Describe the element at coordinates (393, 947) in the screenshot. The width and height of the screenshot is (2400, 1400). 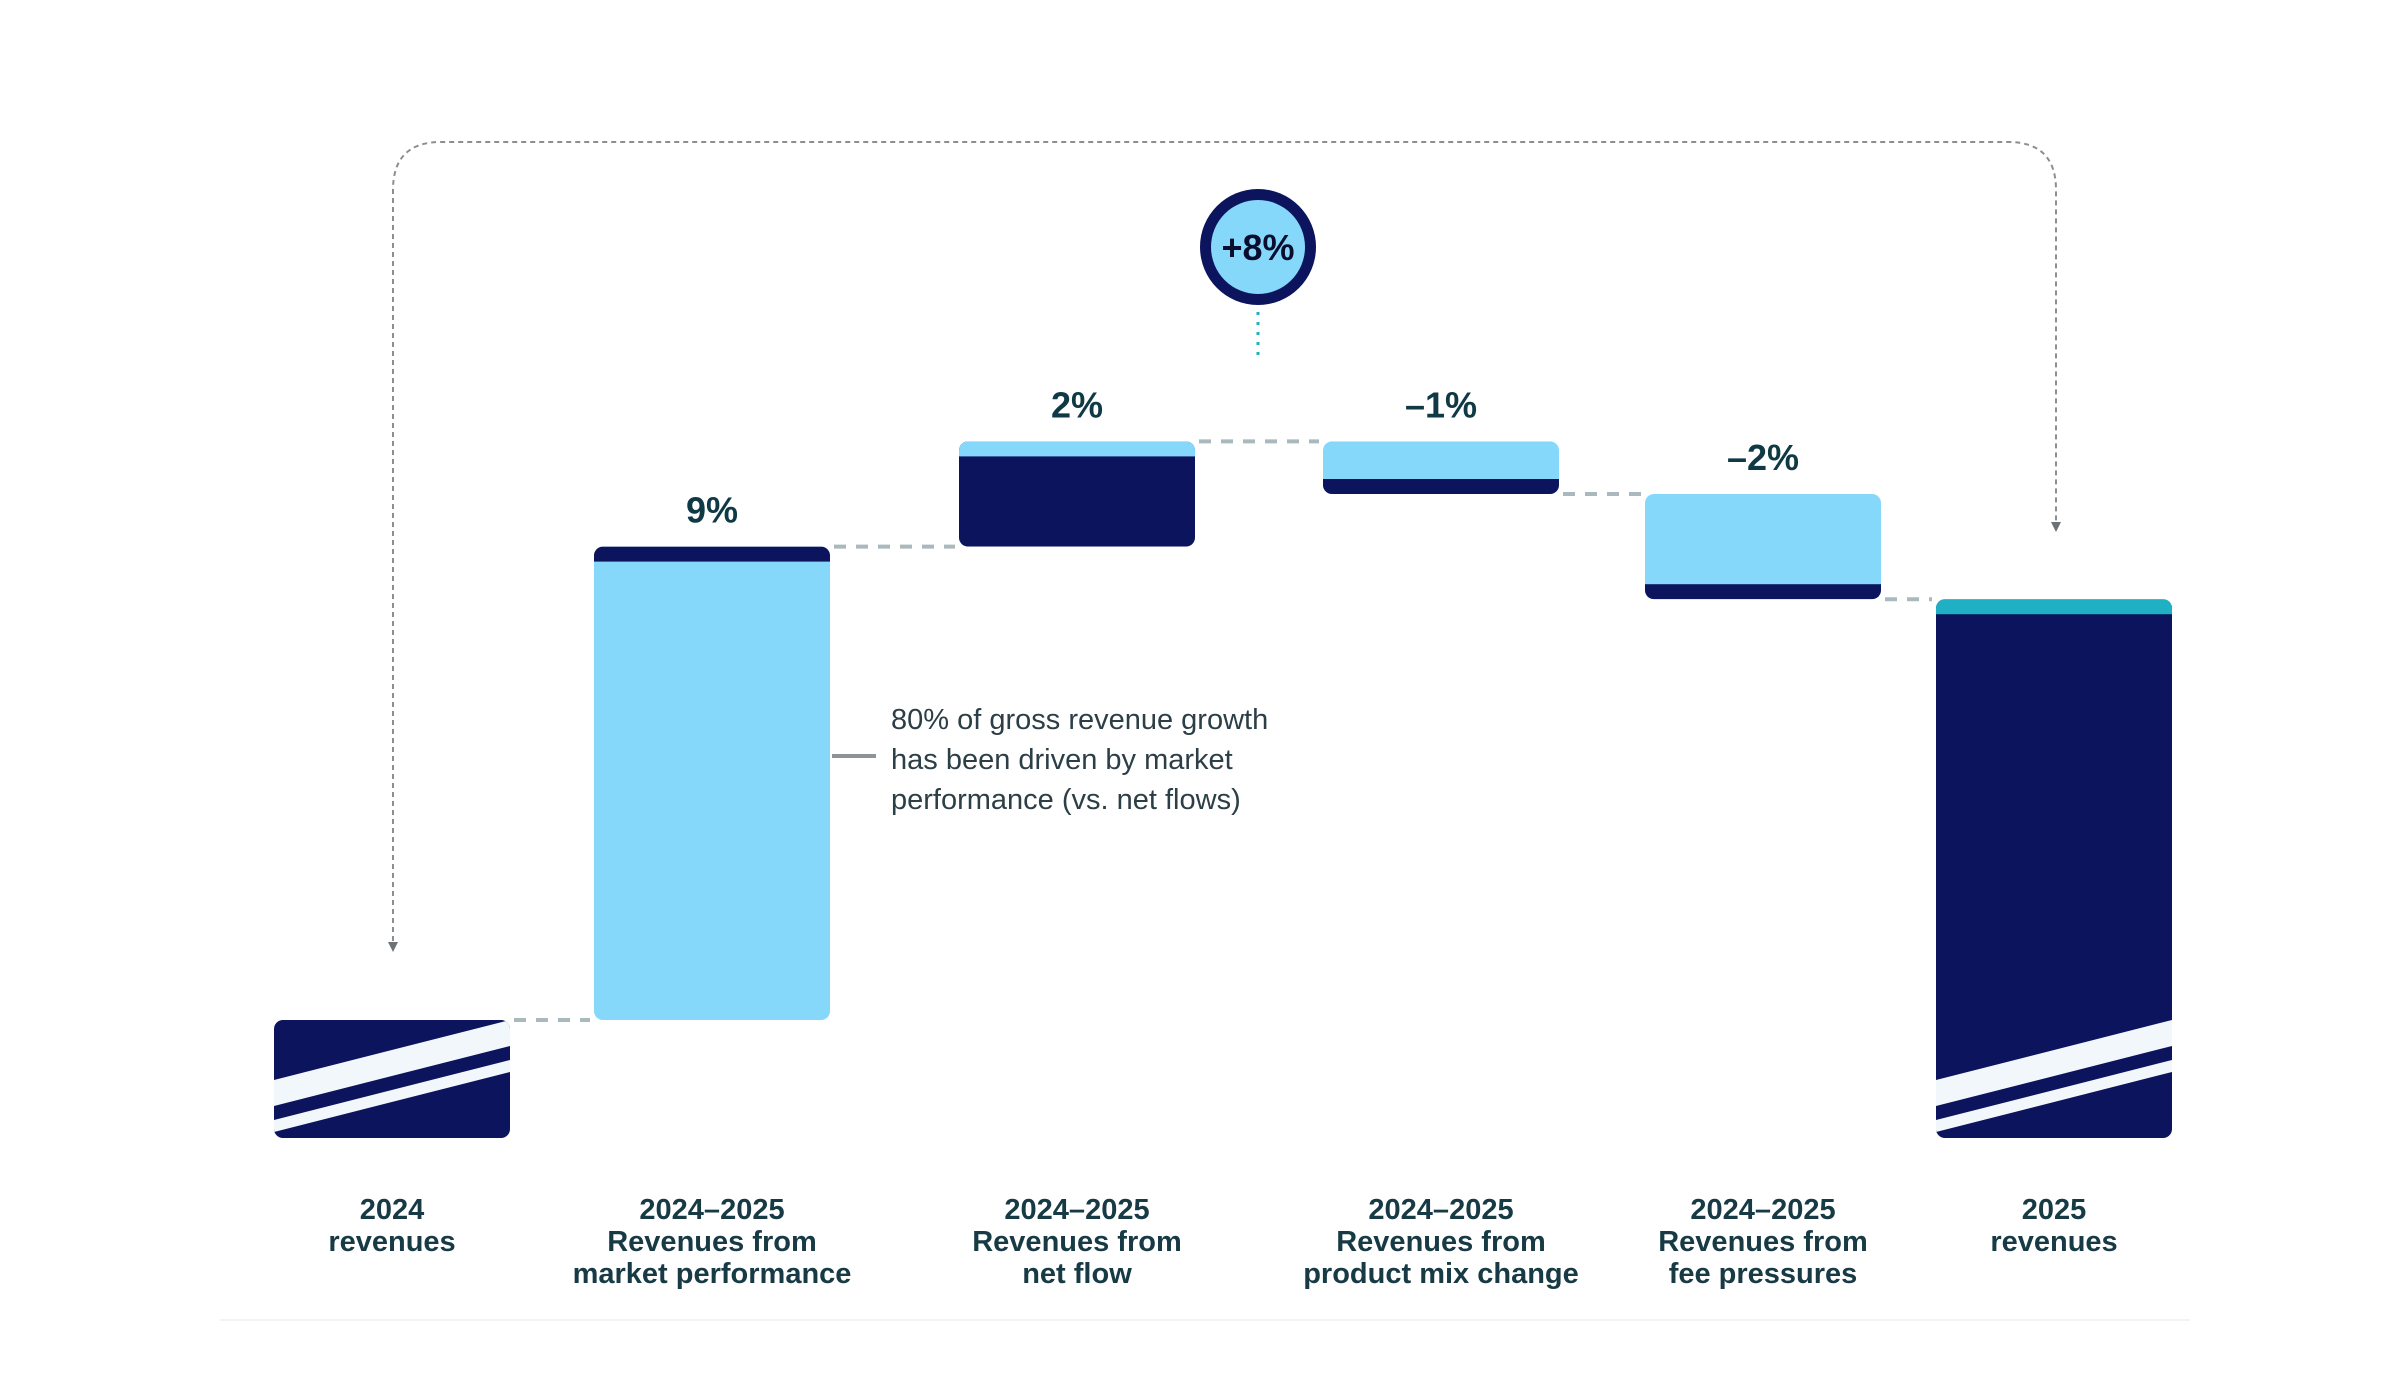
I see `arc-arrowhead-left` at that location.